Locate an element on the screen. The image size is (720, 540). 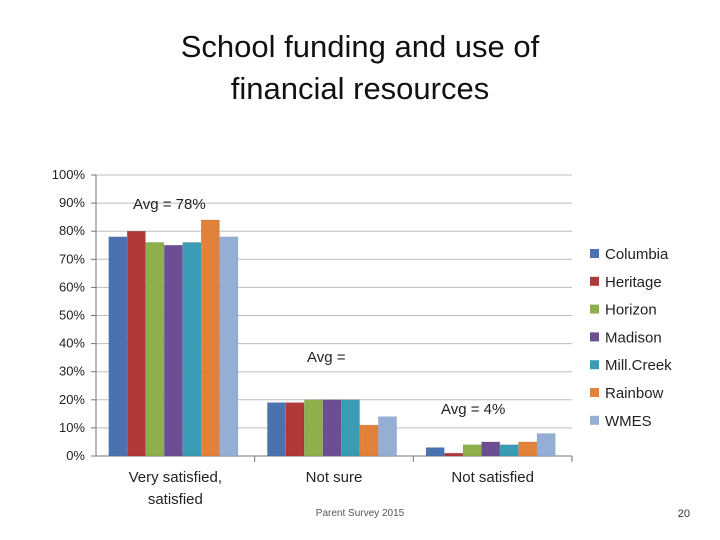
x-category-label: Very satisfied, is located at coordinates (175, 477).